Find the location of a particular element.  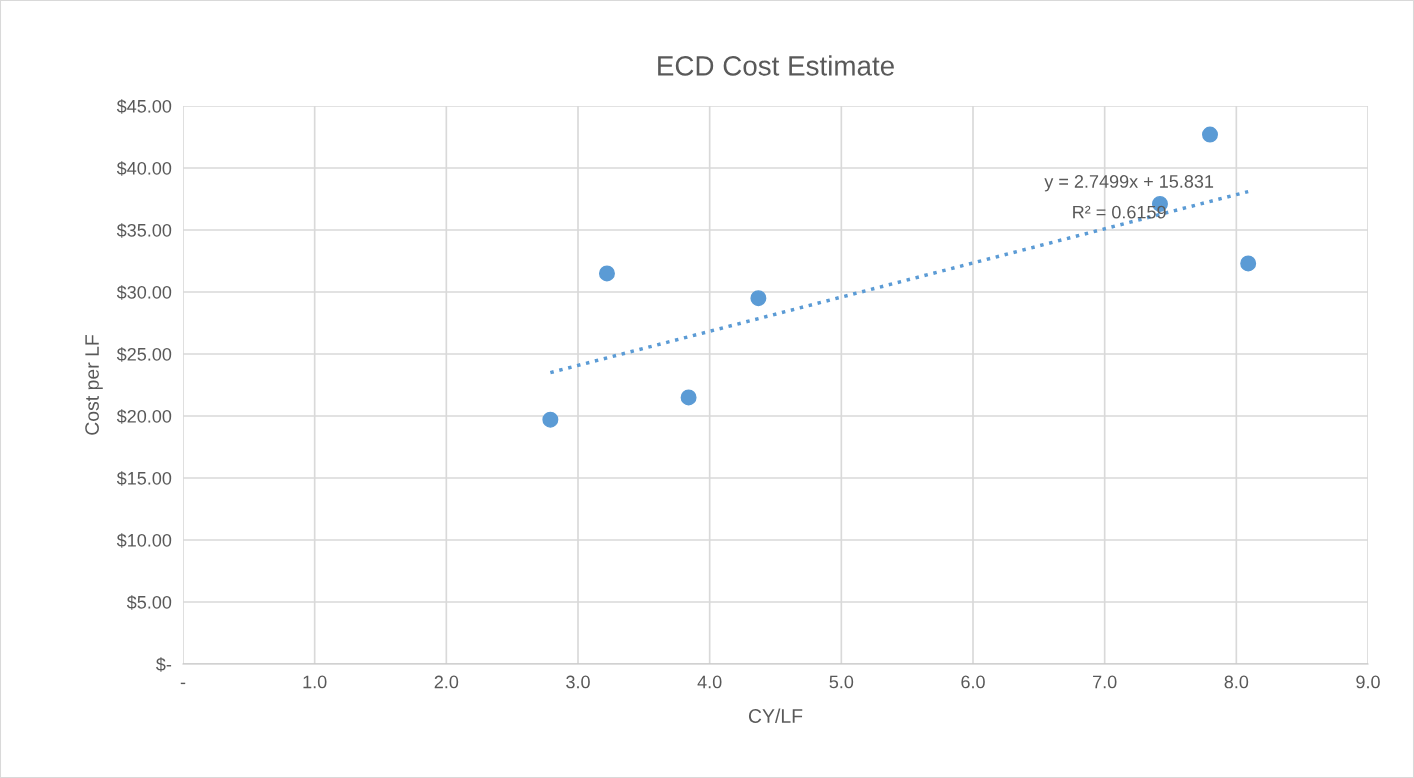

x-tick-label: 7.0 is located at coordinates (1105, 682).